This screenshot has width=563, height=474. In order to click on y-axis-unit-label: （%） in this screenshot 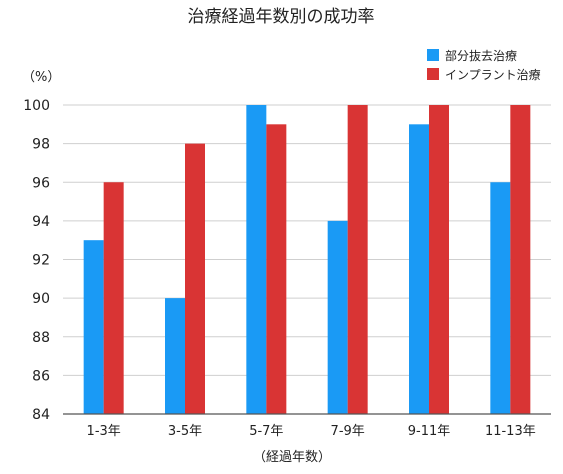, I will do `click(41, 77)`.